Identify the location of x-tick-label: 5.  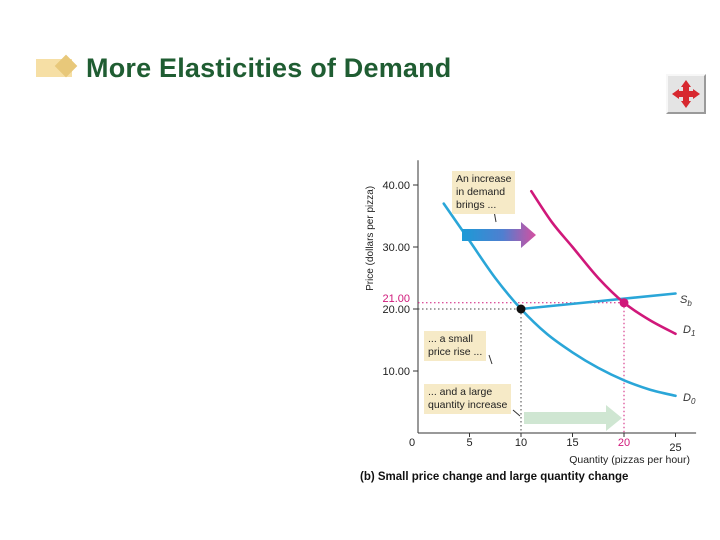
(469, 443).